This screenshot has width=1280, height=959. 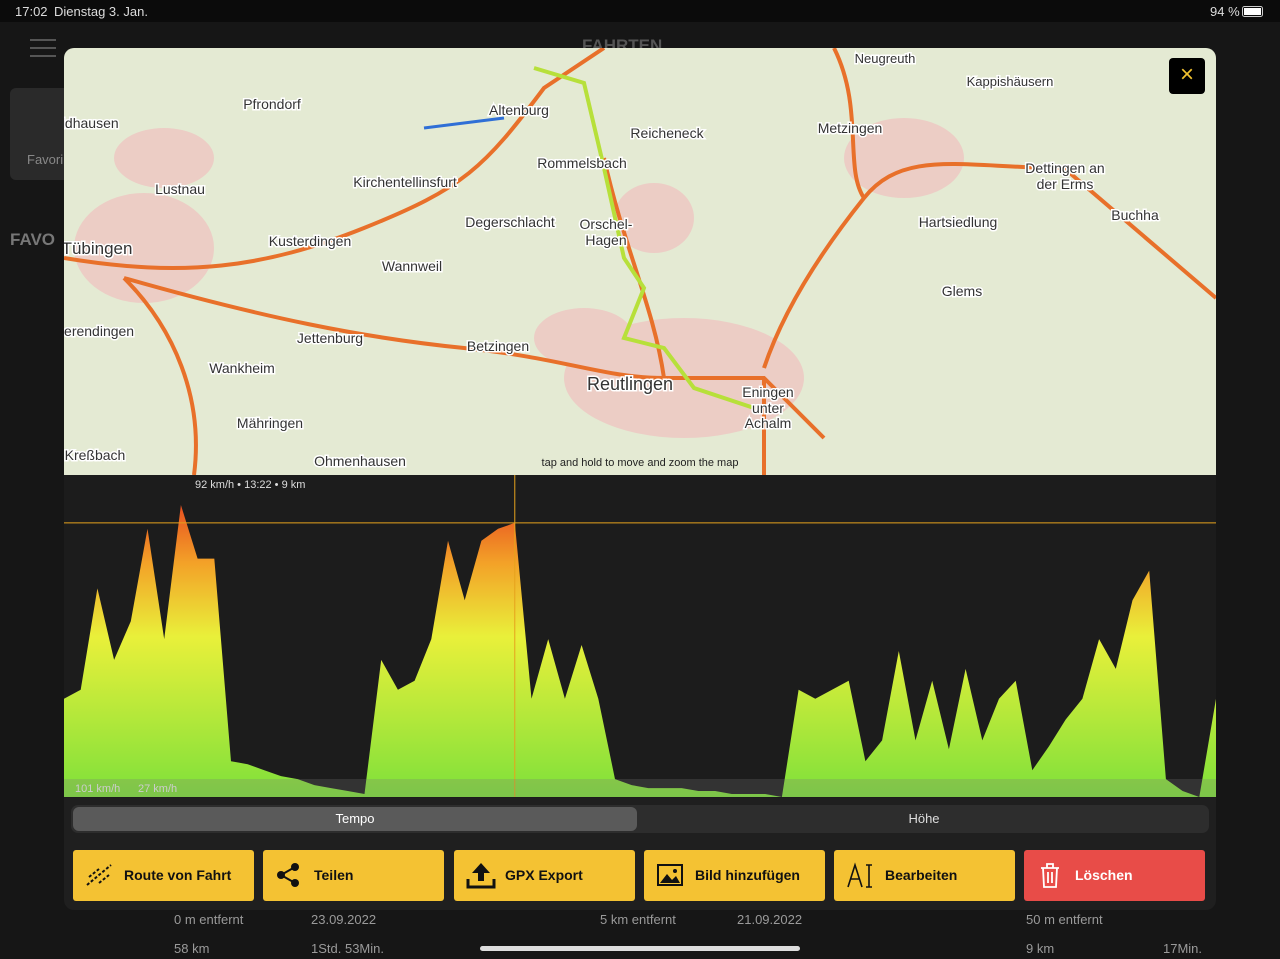 What do you see at coordinates (242, 368) in the screenshot?
I see `place-label: Wankheim` at bounding box center [242, 368].